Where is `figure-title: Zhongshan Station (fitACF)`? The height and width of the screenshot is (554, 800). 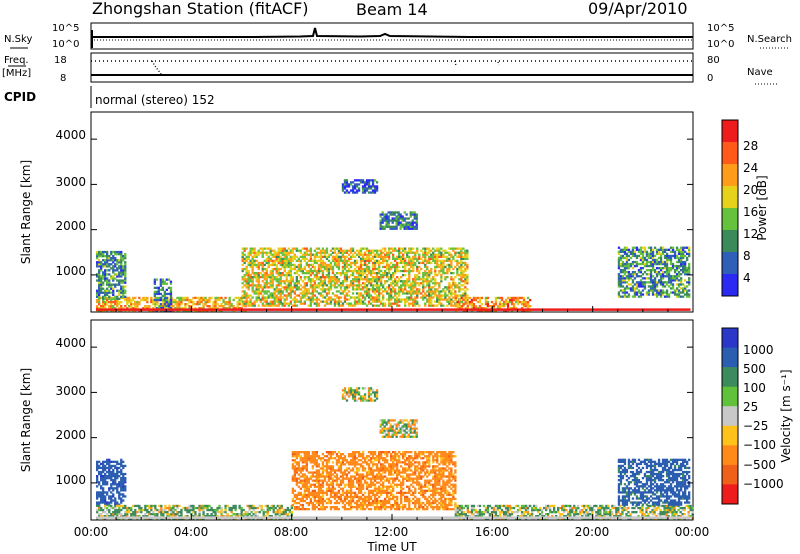 figure-title: Zhongshan Station (fitACF) is located at coordinates (200, 9).